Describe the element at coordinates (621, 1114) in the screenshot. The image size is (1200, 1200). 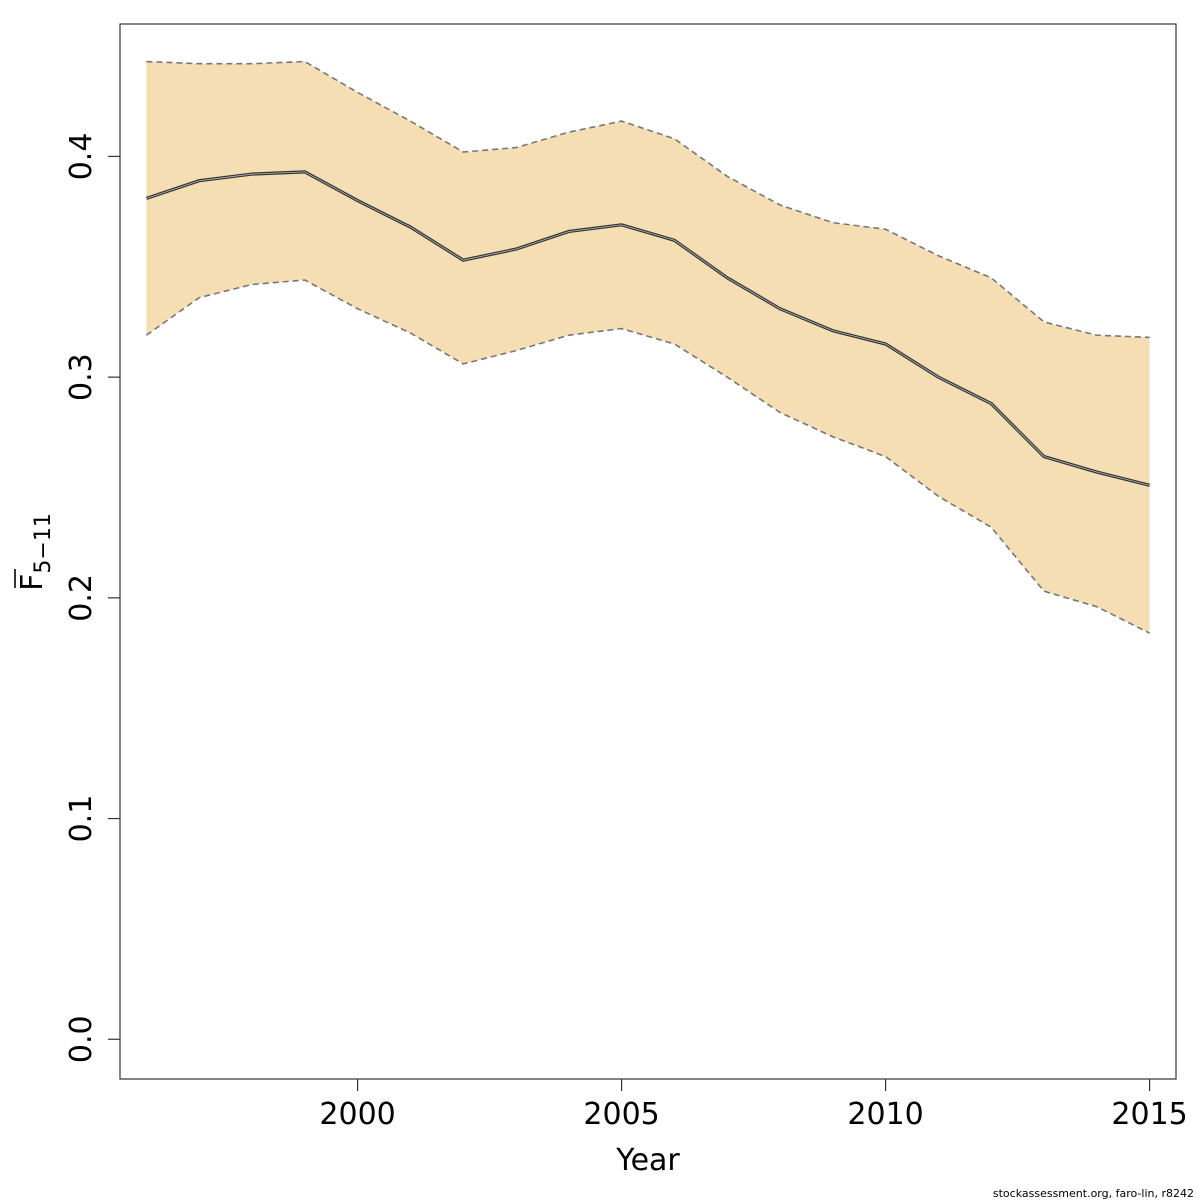
I see `x-tick-label: 2005` at that location.